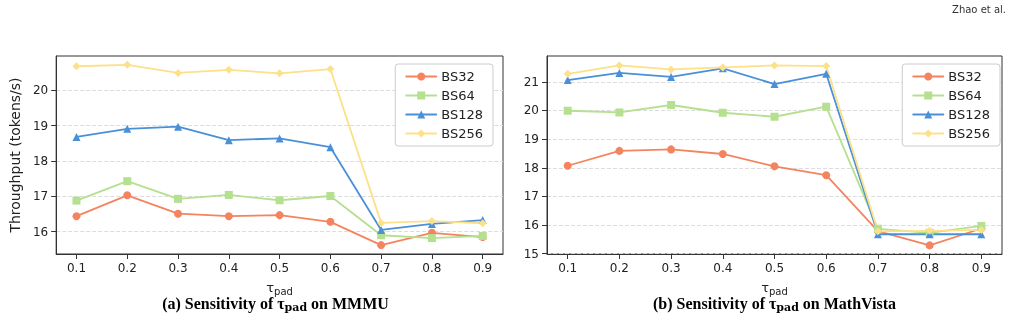 The image size is (1014, 325). Describe the element at coordinates (15, 155) in the screenshot. I see `y-axis-title: Throughput (tokens/s)` at that location.